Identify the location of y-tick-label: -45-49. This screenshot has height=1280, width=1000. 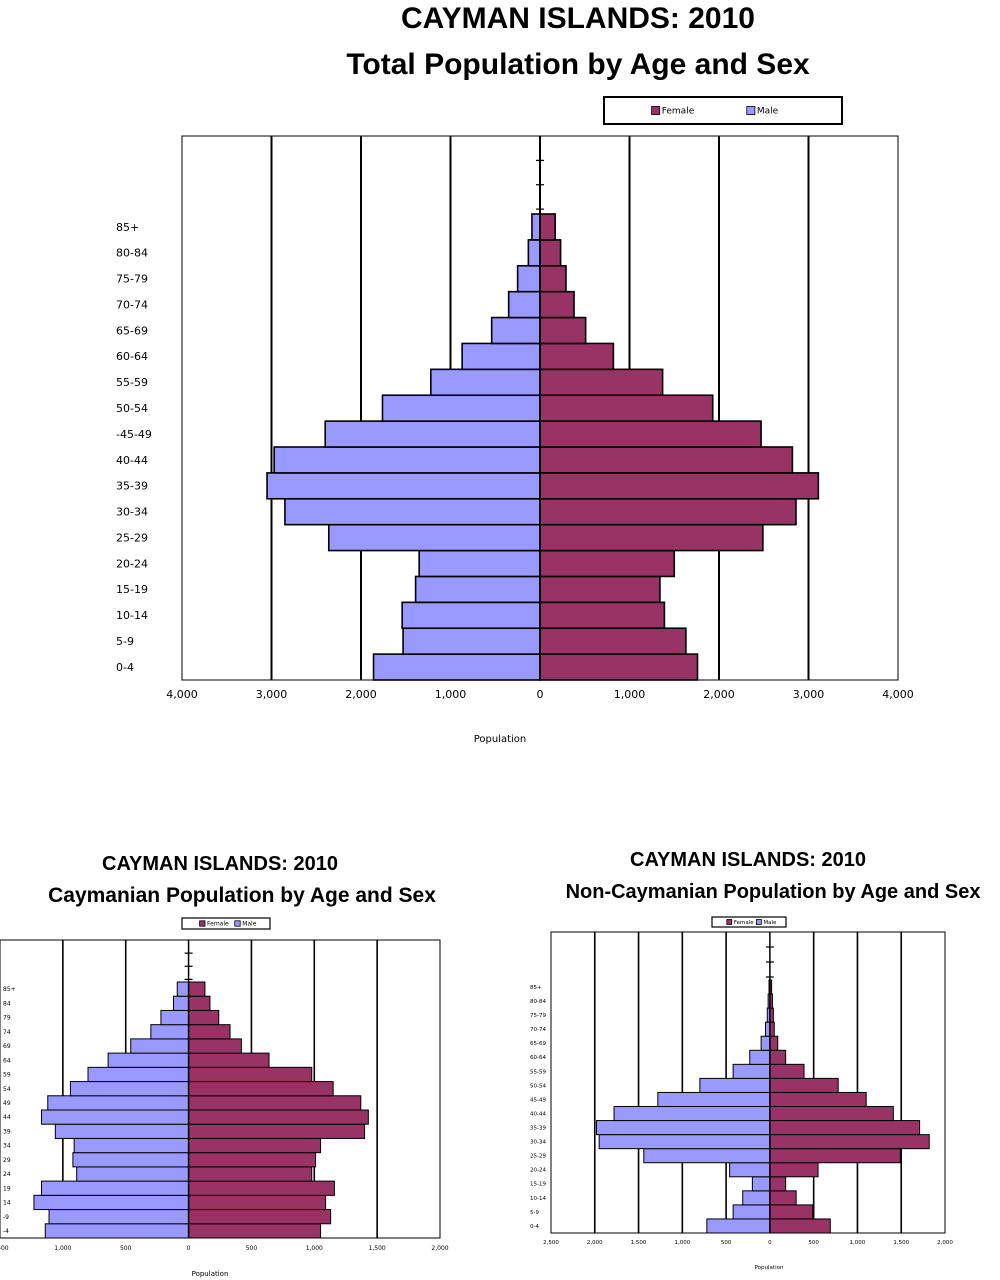
(134, 434).